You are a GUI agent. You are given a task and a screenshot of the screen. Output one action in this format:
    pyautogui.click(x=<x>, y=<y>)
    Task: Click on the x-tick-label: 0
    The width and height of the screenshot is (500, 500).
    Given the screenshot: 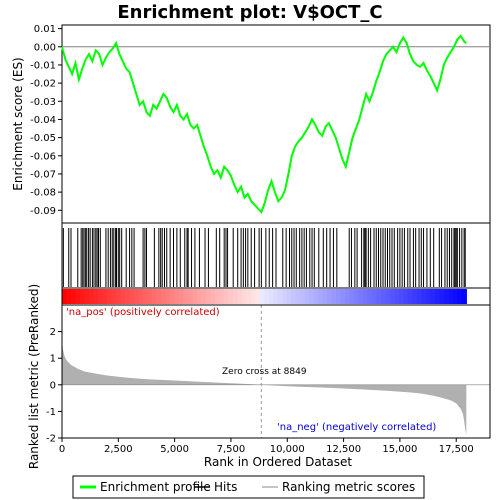 What is the action you would take?
    pyautogui.click(x=62, y=449)
    